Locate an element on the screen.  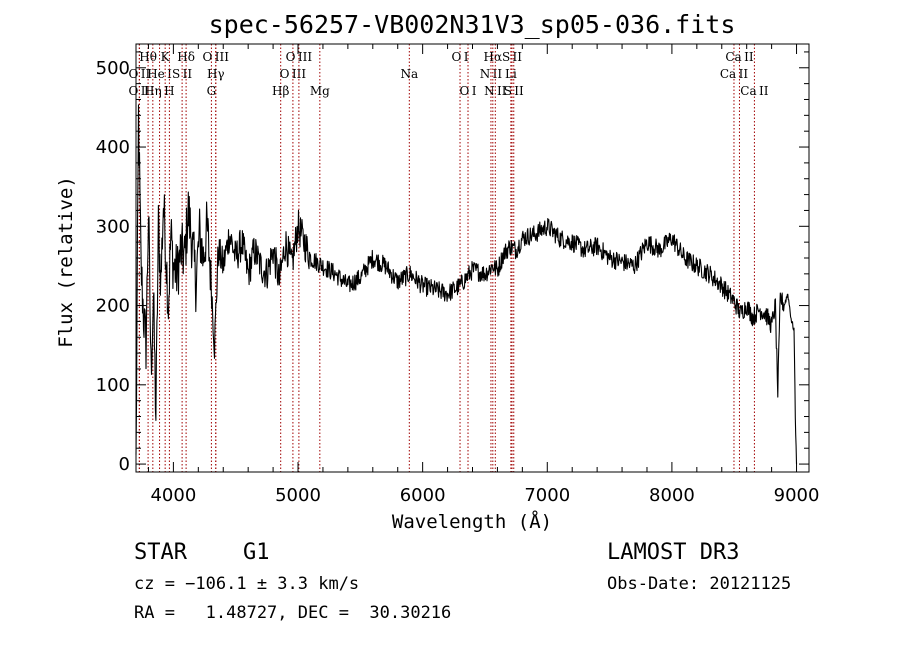
line-marker-label: Hη is located at coordinates (153, 91).